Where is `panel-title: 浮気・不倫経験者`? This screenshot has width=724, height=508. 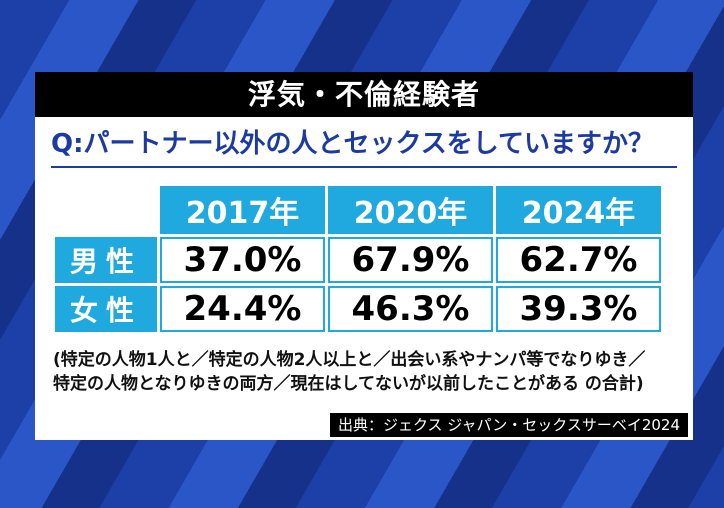 panel-title: 浮気・不倫経験者 is located at coordinates (364, 94).